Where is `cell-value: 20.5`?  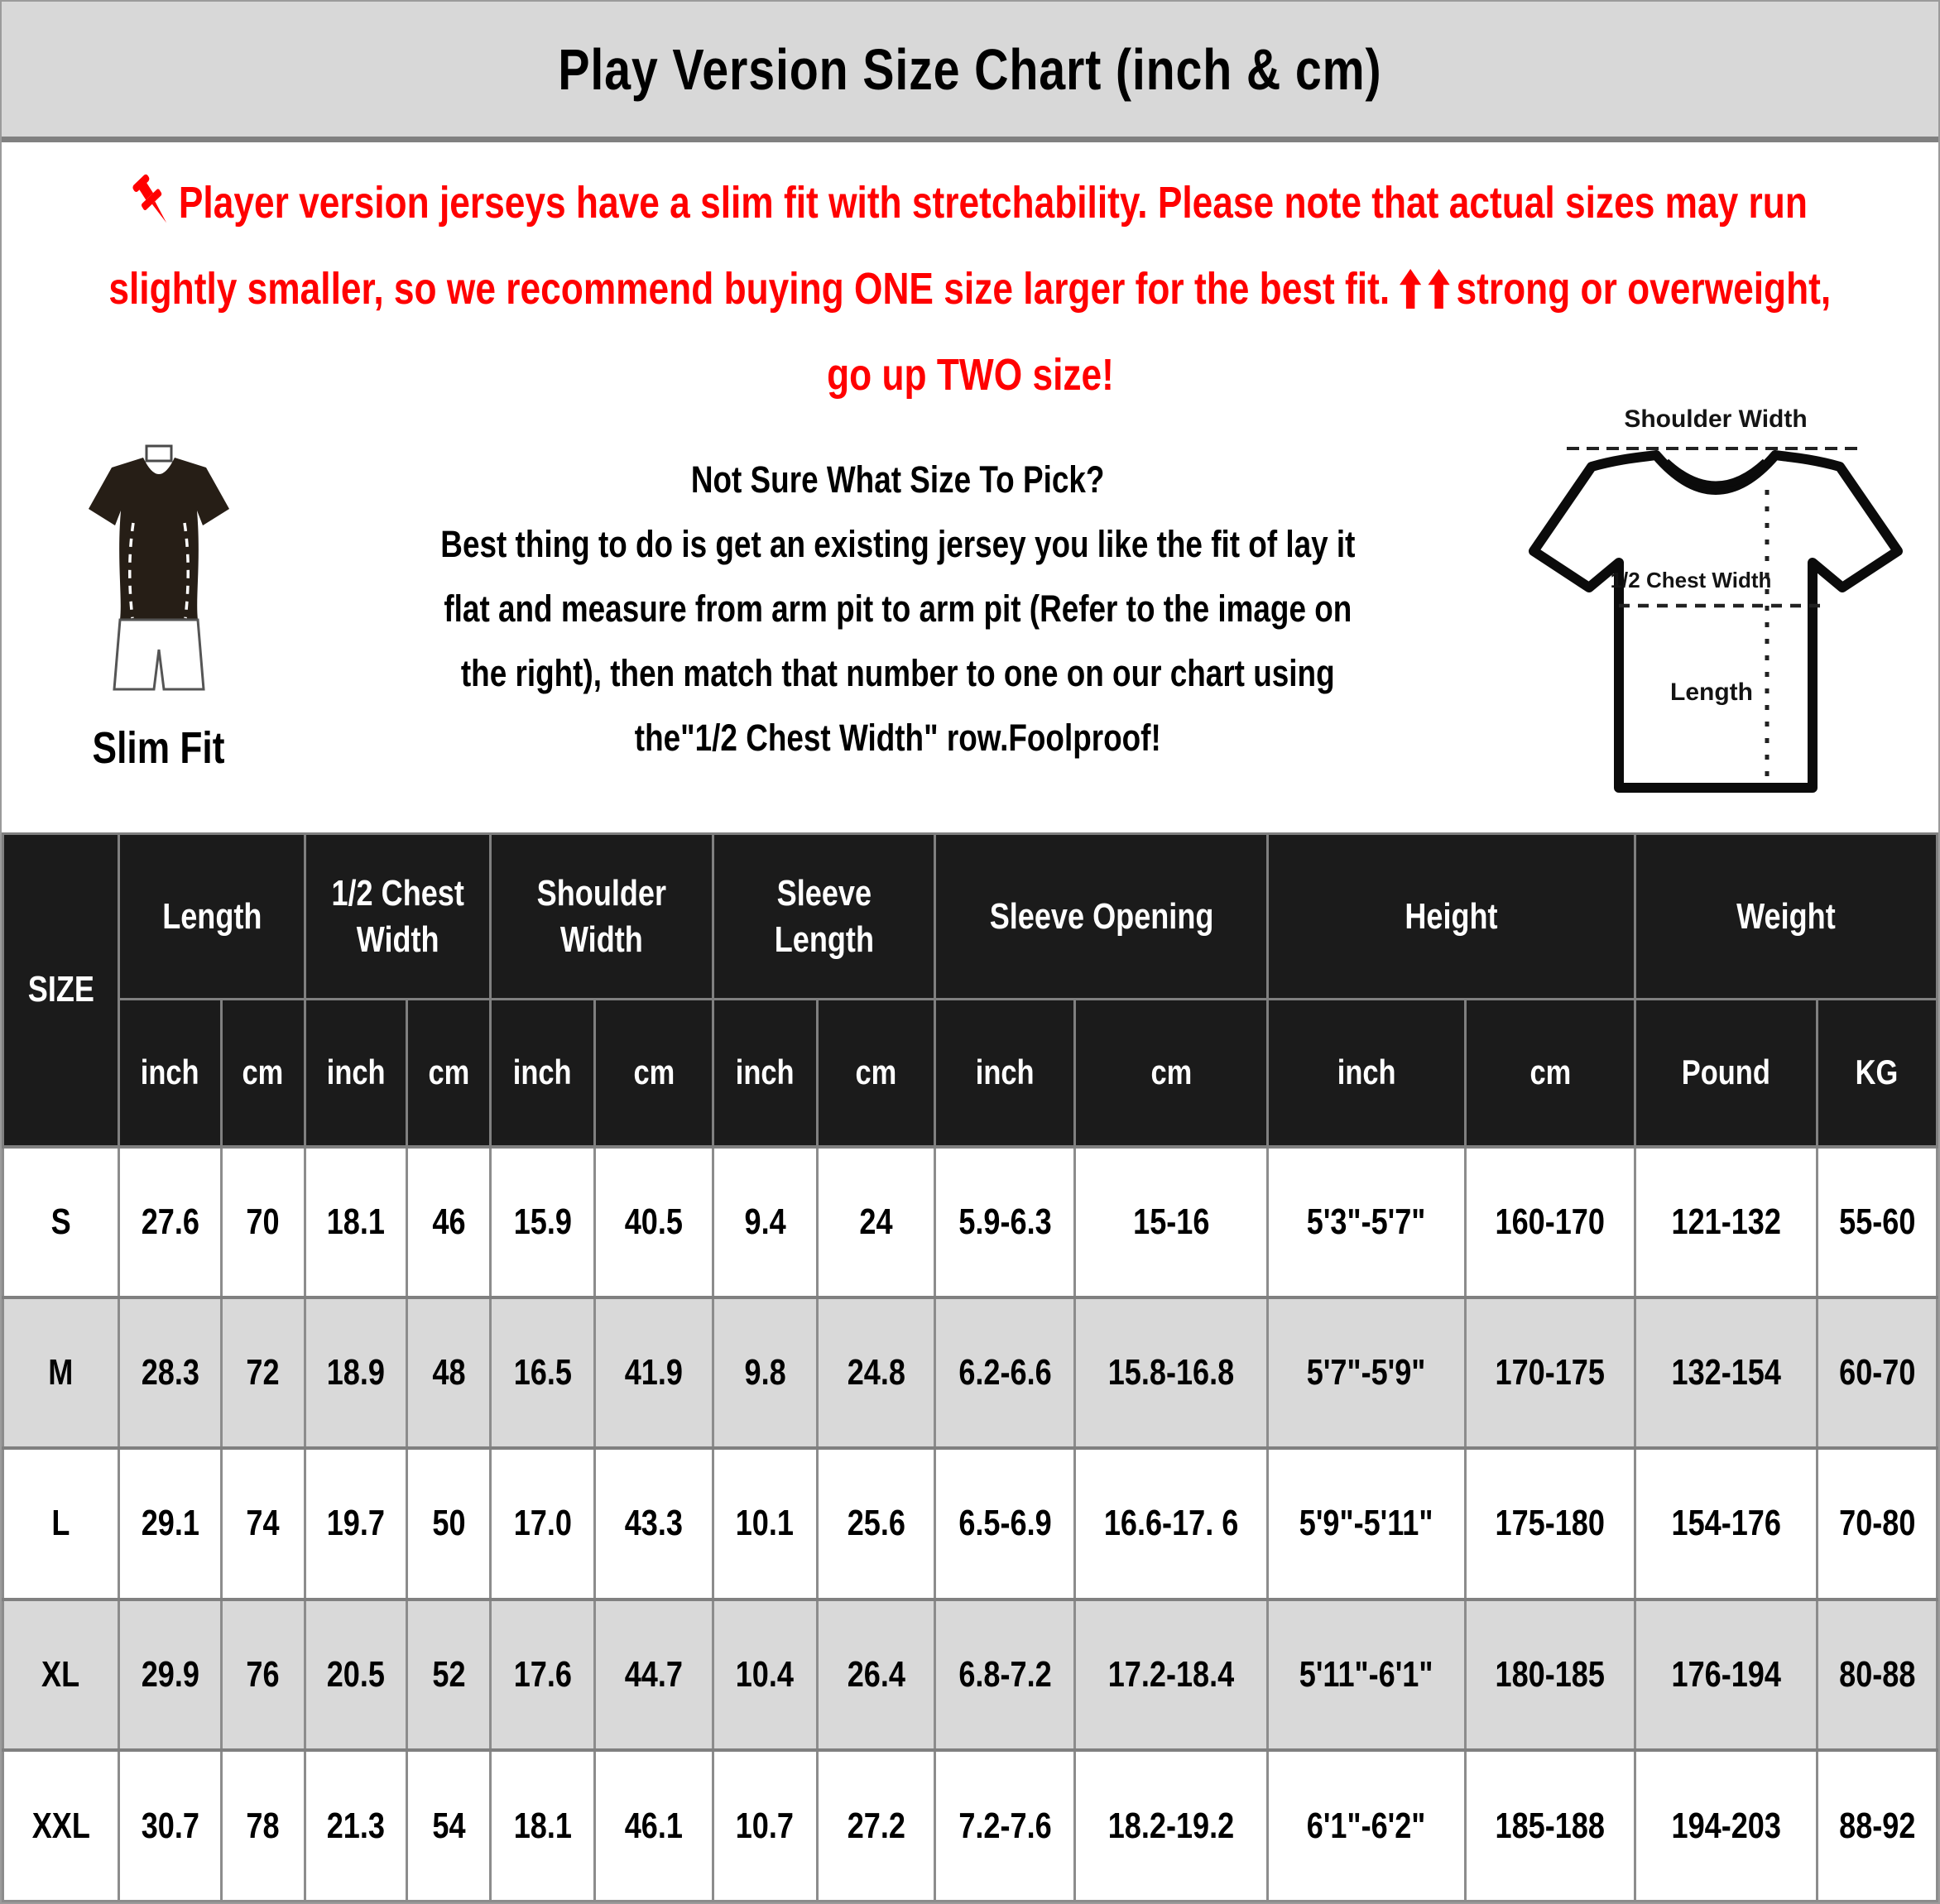
cell-value: 20.5 is located at coordinates (356, 1674).